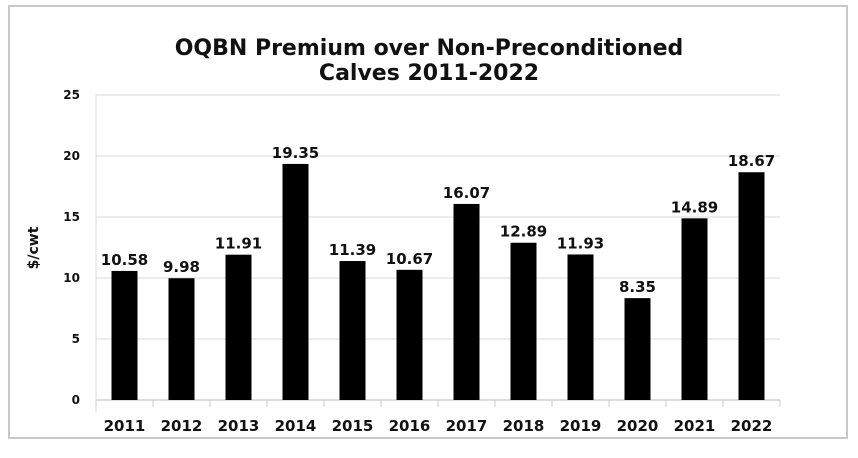  Describe the element at coordinates (34, 247) in the screenshot. I see `y-axis-label: $/cwt` at that location.